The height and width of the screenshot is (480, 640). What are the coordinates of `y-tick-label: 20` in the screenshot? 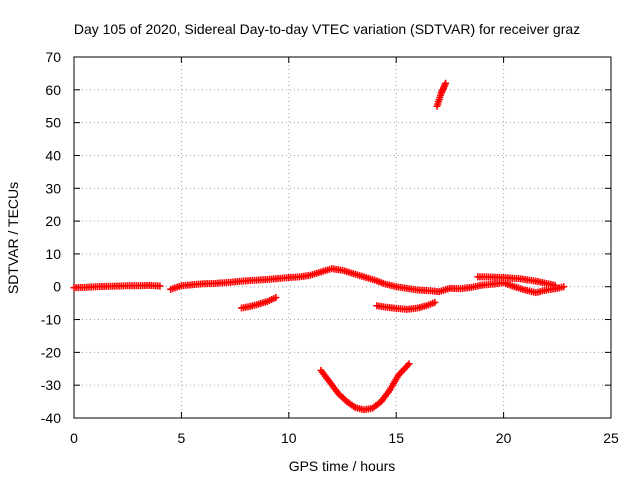 It's located at (53, 221).